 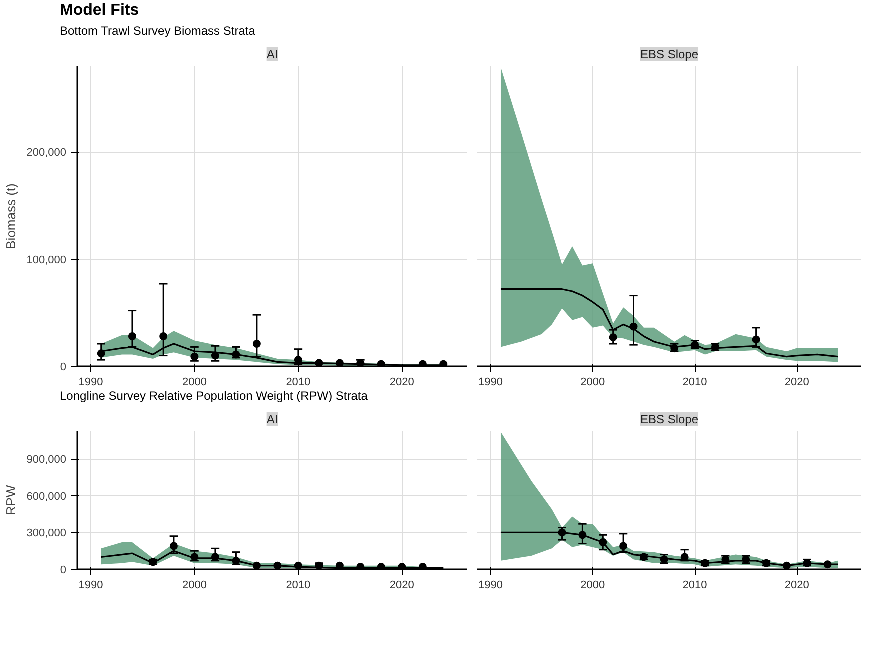 I want to click on y-tick-label: 300,000, so click(x=46, y=534).